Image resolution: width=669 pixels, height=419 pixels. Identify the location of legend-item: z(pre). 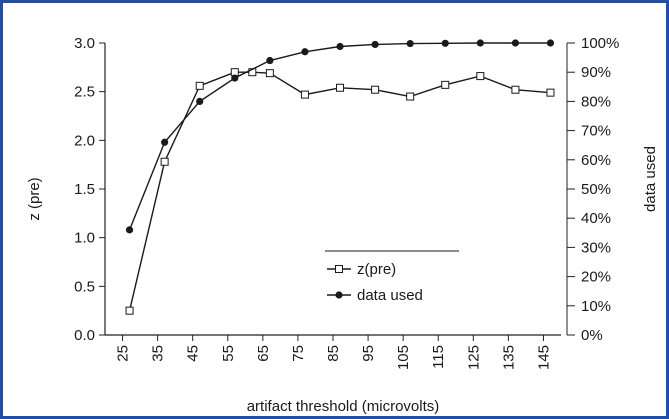
(361, 269).